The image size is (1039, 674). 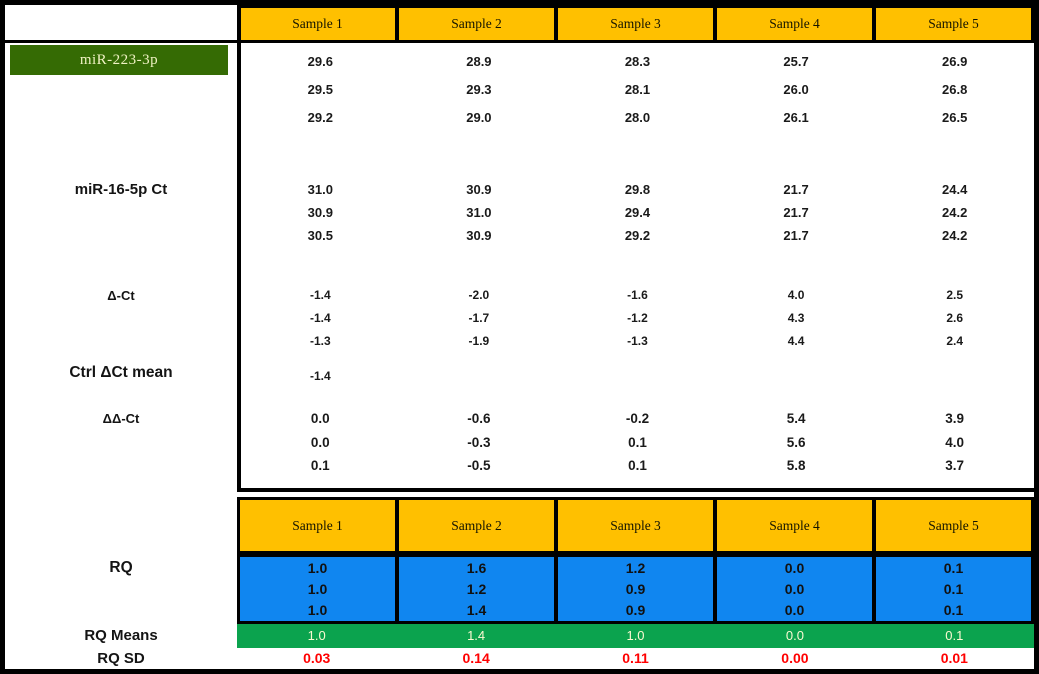 I want to click on target-mirna-label: miR-223-3p, so click(x=119, y=60).